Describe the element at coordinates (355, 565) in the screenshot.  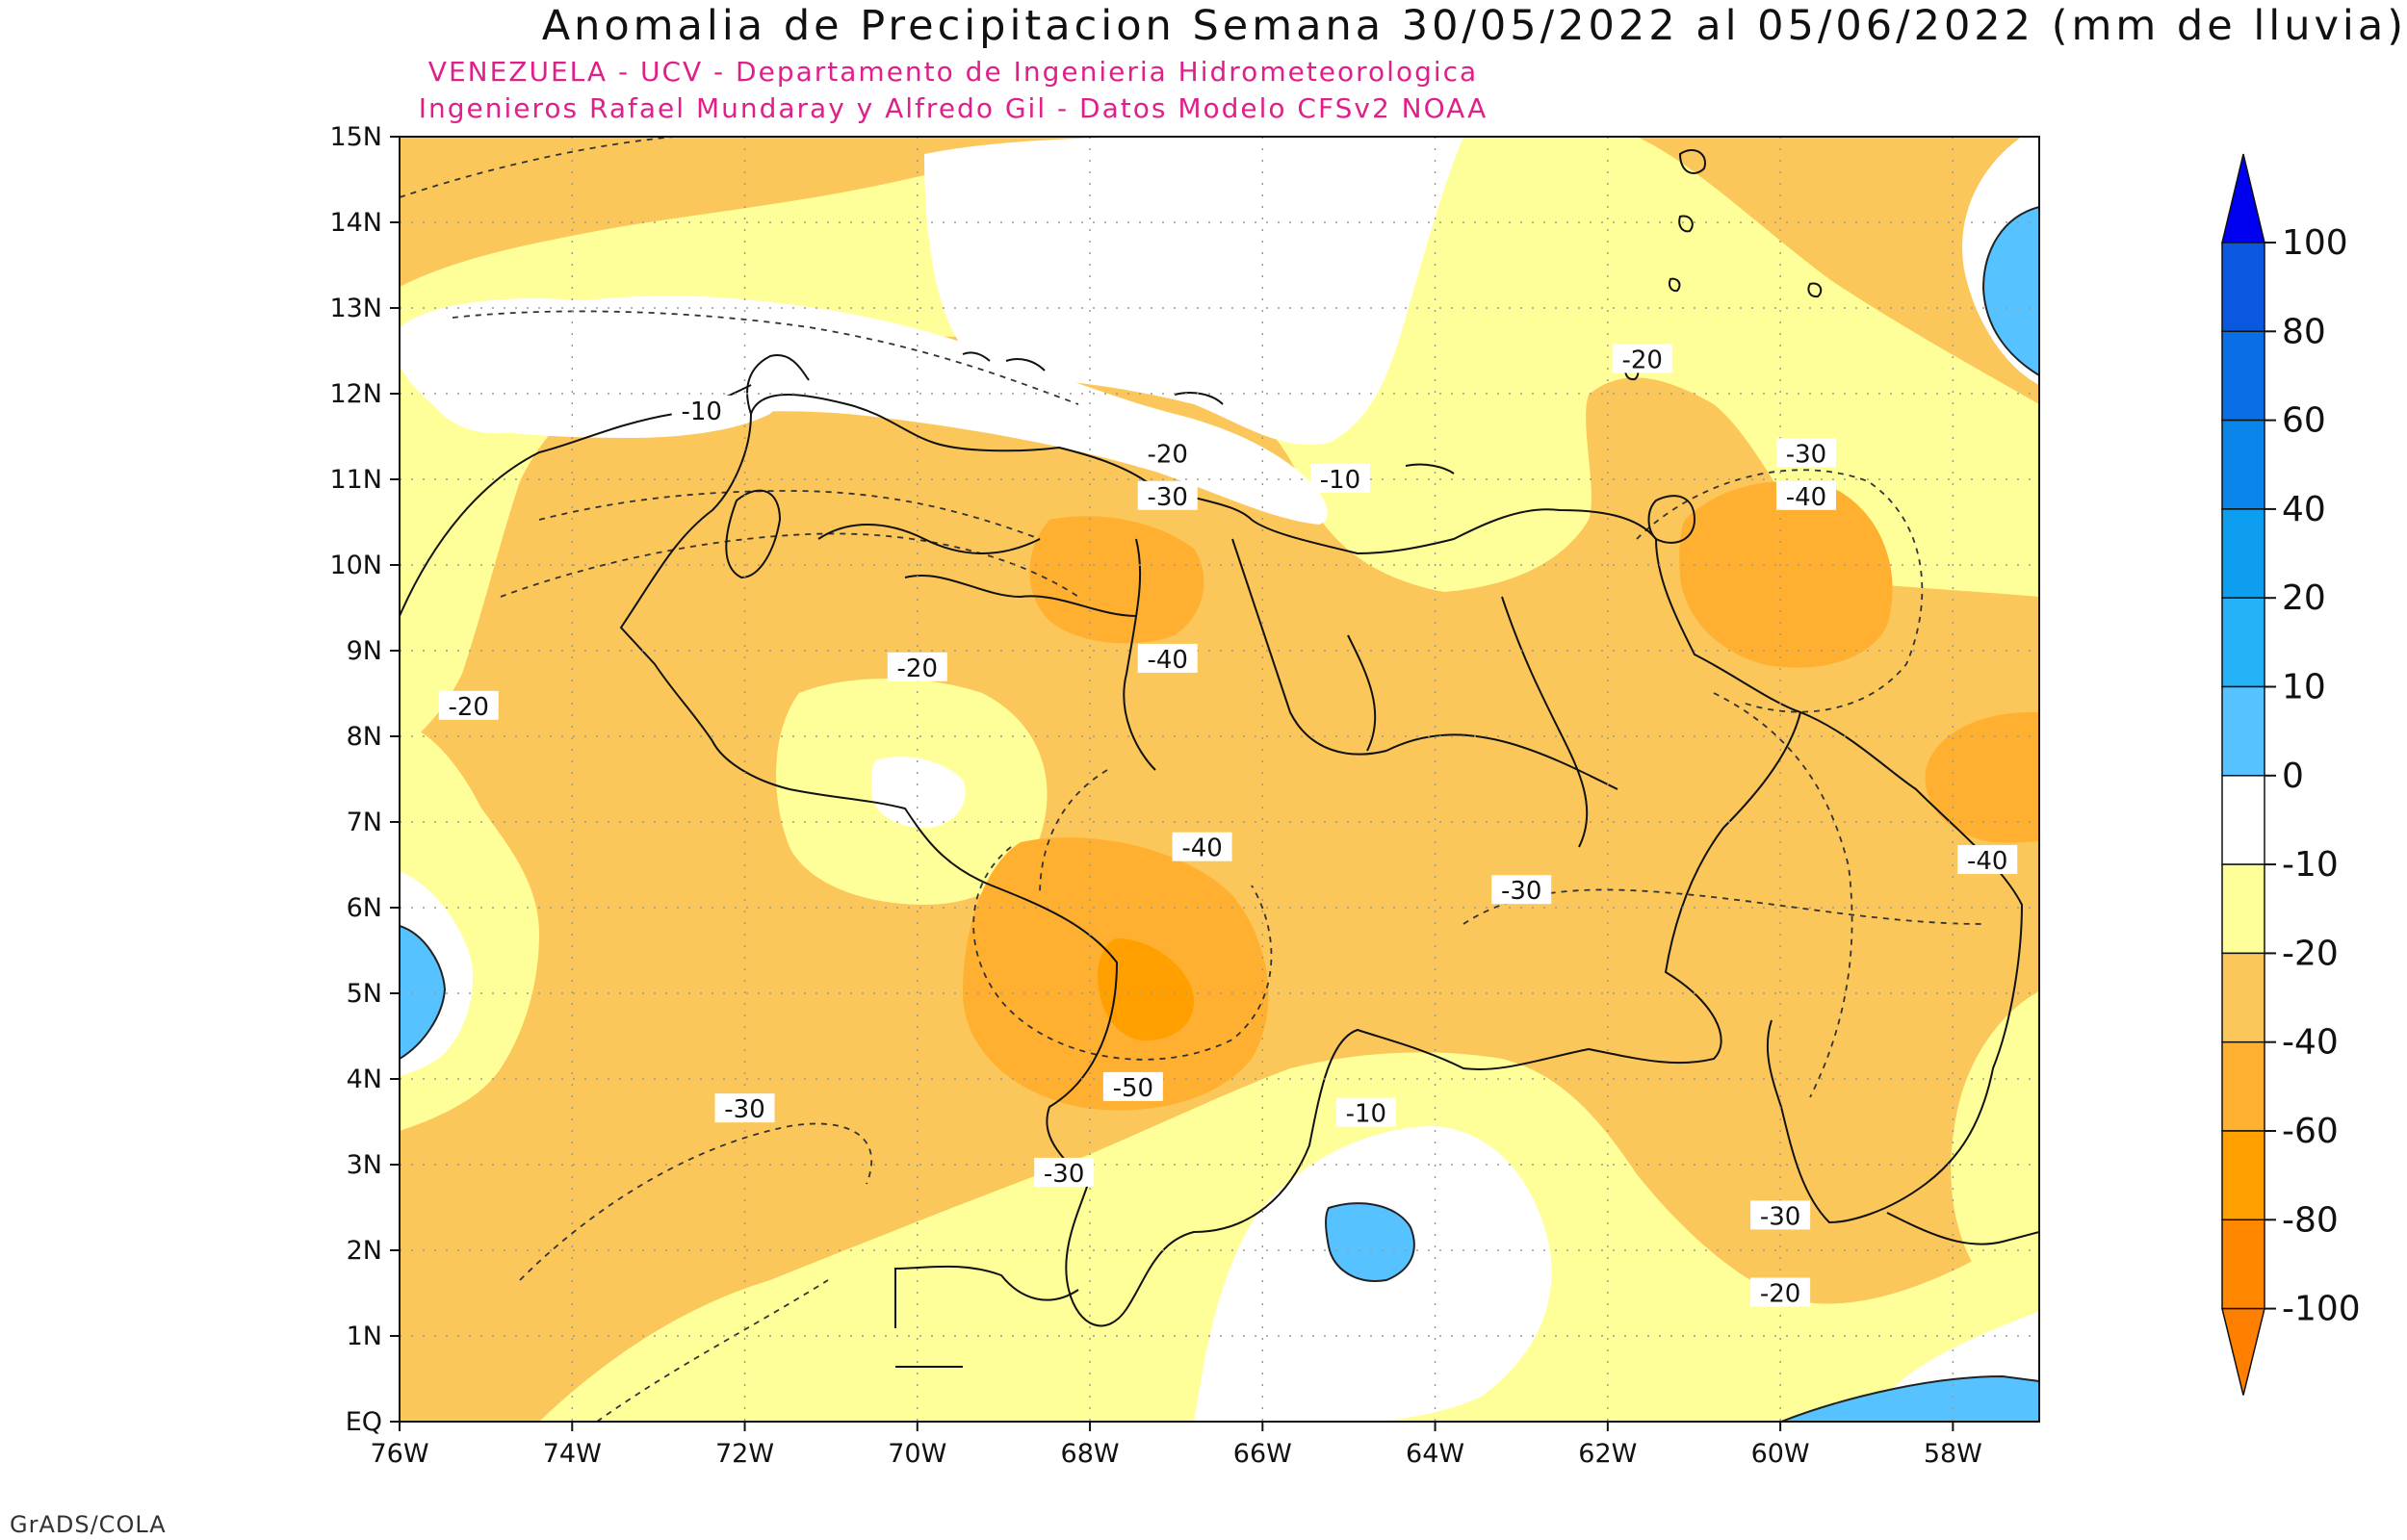
I see `lat-tick-label: 10N` at that location.